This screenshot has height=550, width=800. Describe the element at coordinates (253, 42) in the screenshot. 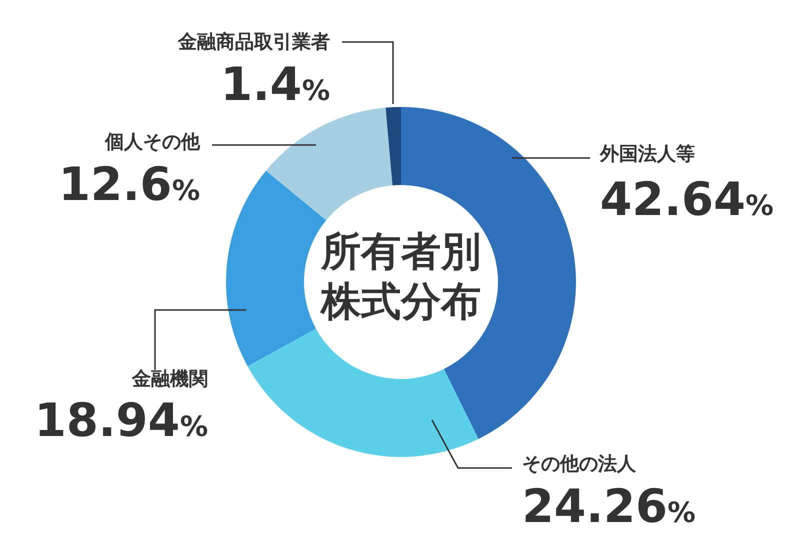

I see `slice-label: 金融商品取引業者` at that location.